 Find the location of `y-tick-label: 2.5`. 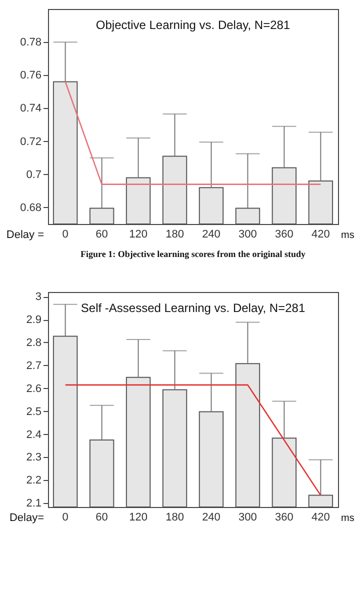

y-tick-label: 2.5 is located at coordinates (34, 412).